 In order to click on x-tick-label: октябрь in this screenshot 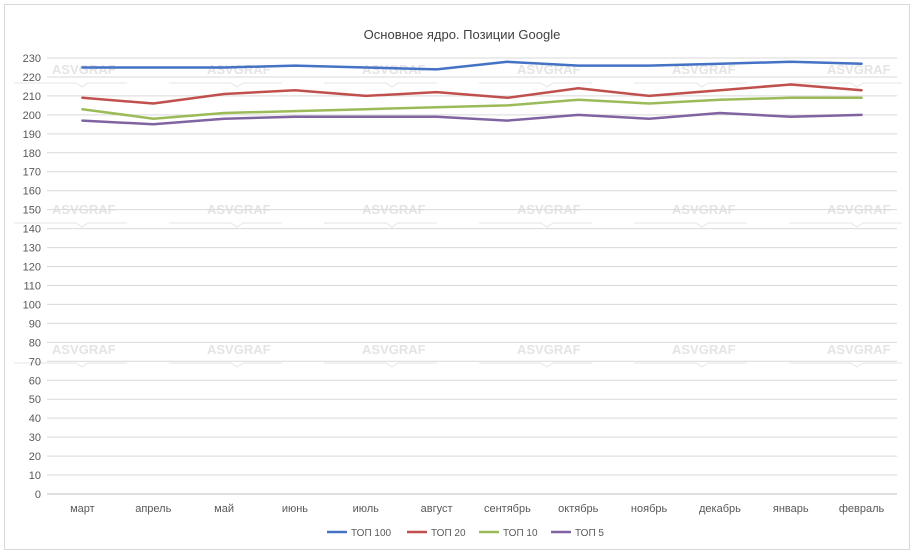, I will do `click(578, 509)`.